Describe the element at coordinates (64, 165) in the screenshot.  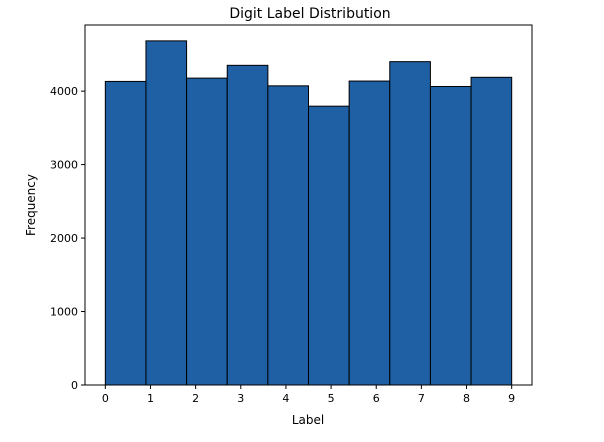
I see `y-tick-label-3: 3000` at that location.